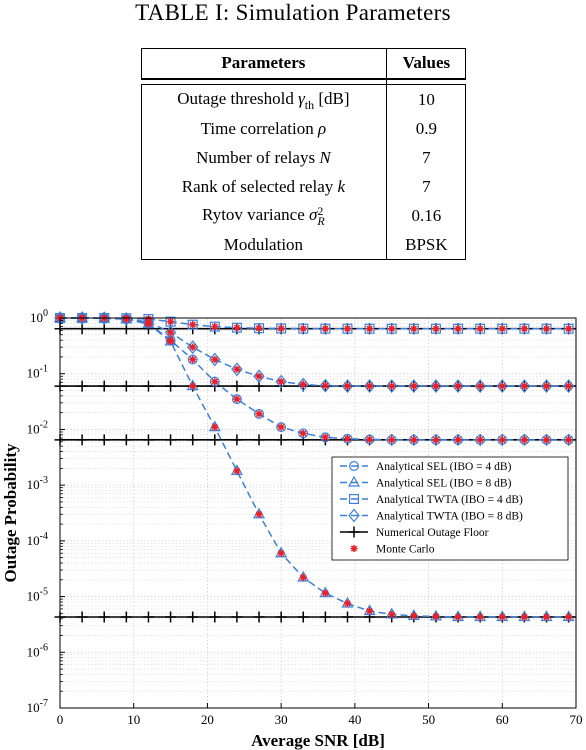  I want to click on y-tick-exponent: -3, so click(44, 480).